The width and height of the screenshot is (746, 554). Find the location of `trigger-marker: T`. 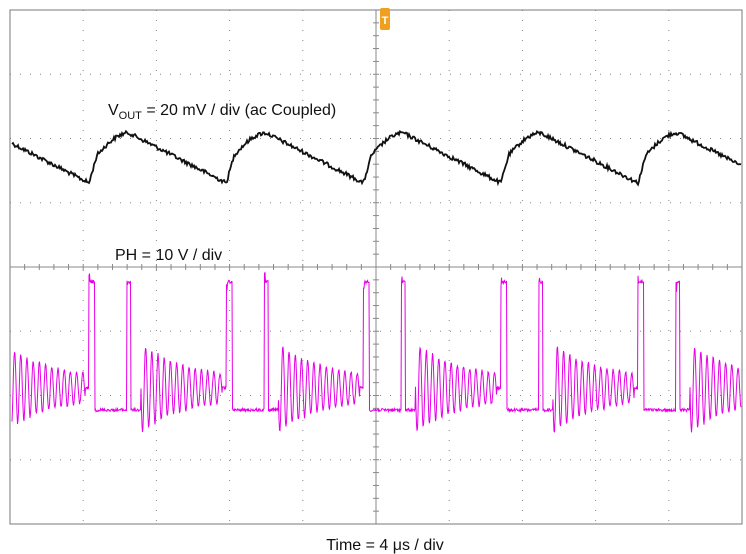

trigger-marker: T is located at coordinates (385, 19).